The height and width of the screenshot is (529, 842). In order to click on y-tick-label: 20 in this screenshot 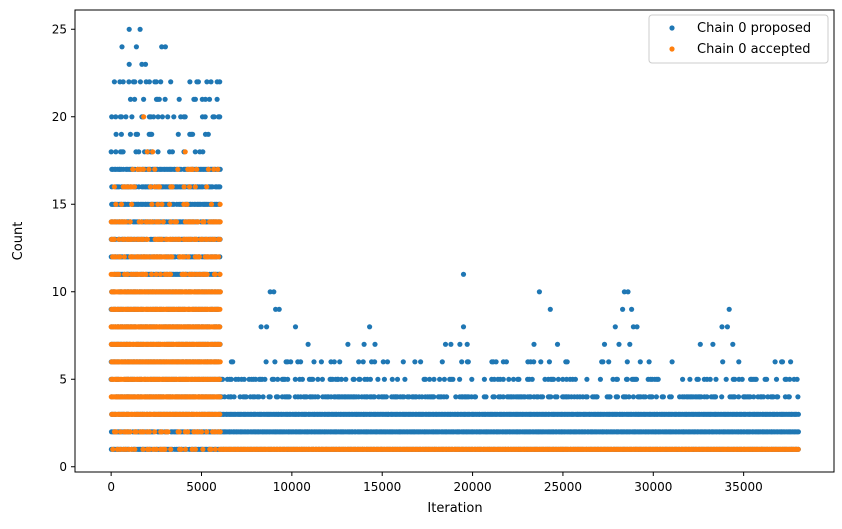, I will do `click(59, 117)`.